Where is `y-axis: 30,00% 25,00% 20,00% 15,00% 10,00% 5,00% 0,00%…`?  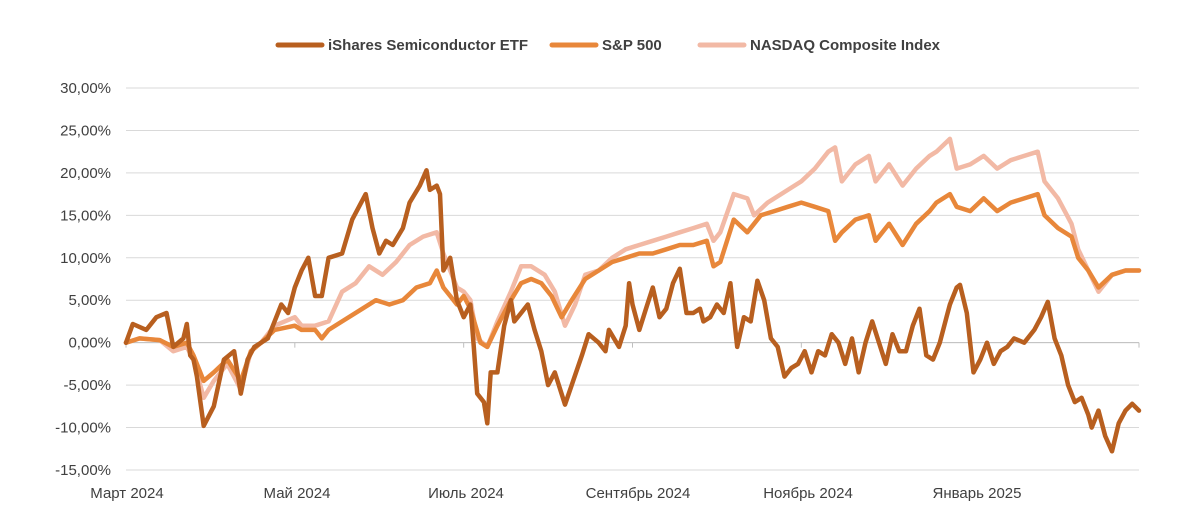 y-axis: 30,00% 25,00% 20,00% 15,00% 10,00% 5,00% 0,00%… is located at coordinates (83, 279).